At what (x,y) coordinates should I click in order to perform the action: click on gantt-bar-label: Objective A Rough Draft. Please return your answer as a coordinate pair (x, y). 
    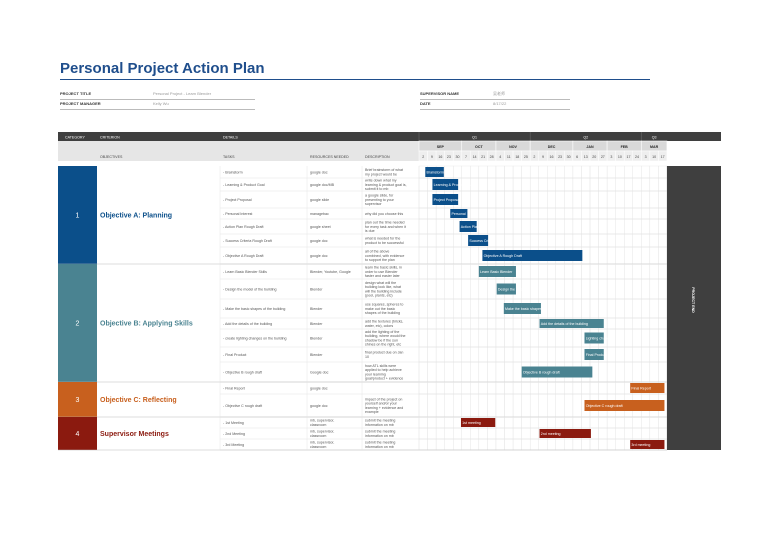
    Looking at the image, I should click on (503, 256).